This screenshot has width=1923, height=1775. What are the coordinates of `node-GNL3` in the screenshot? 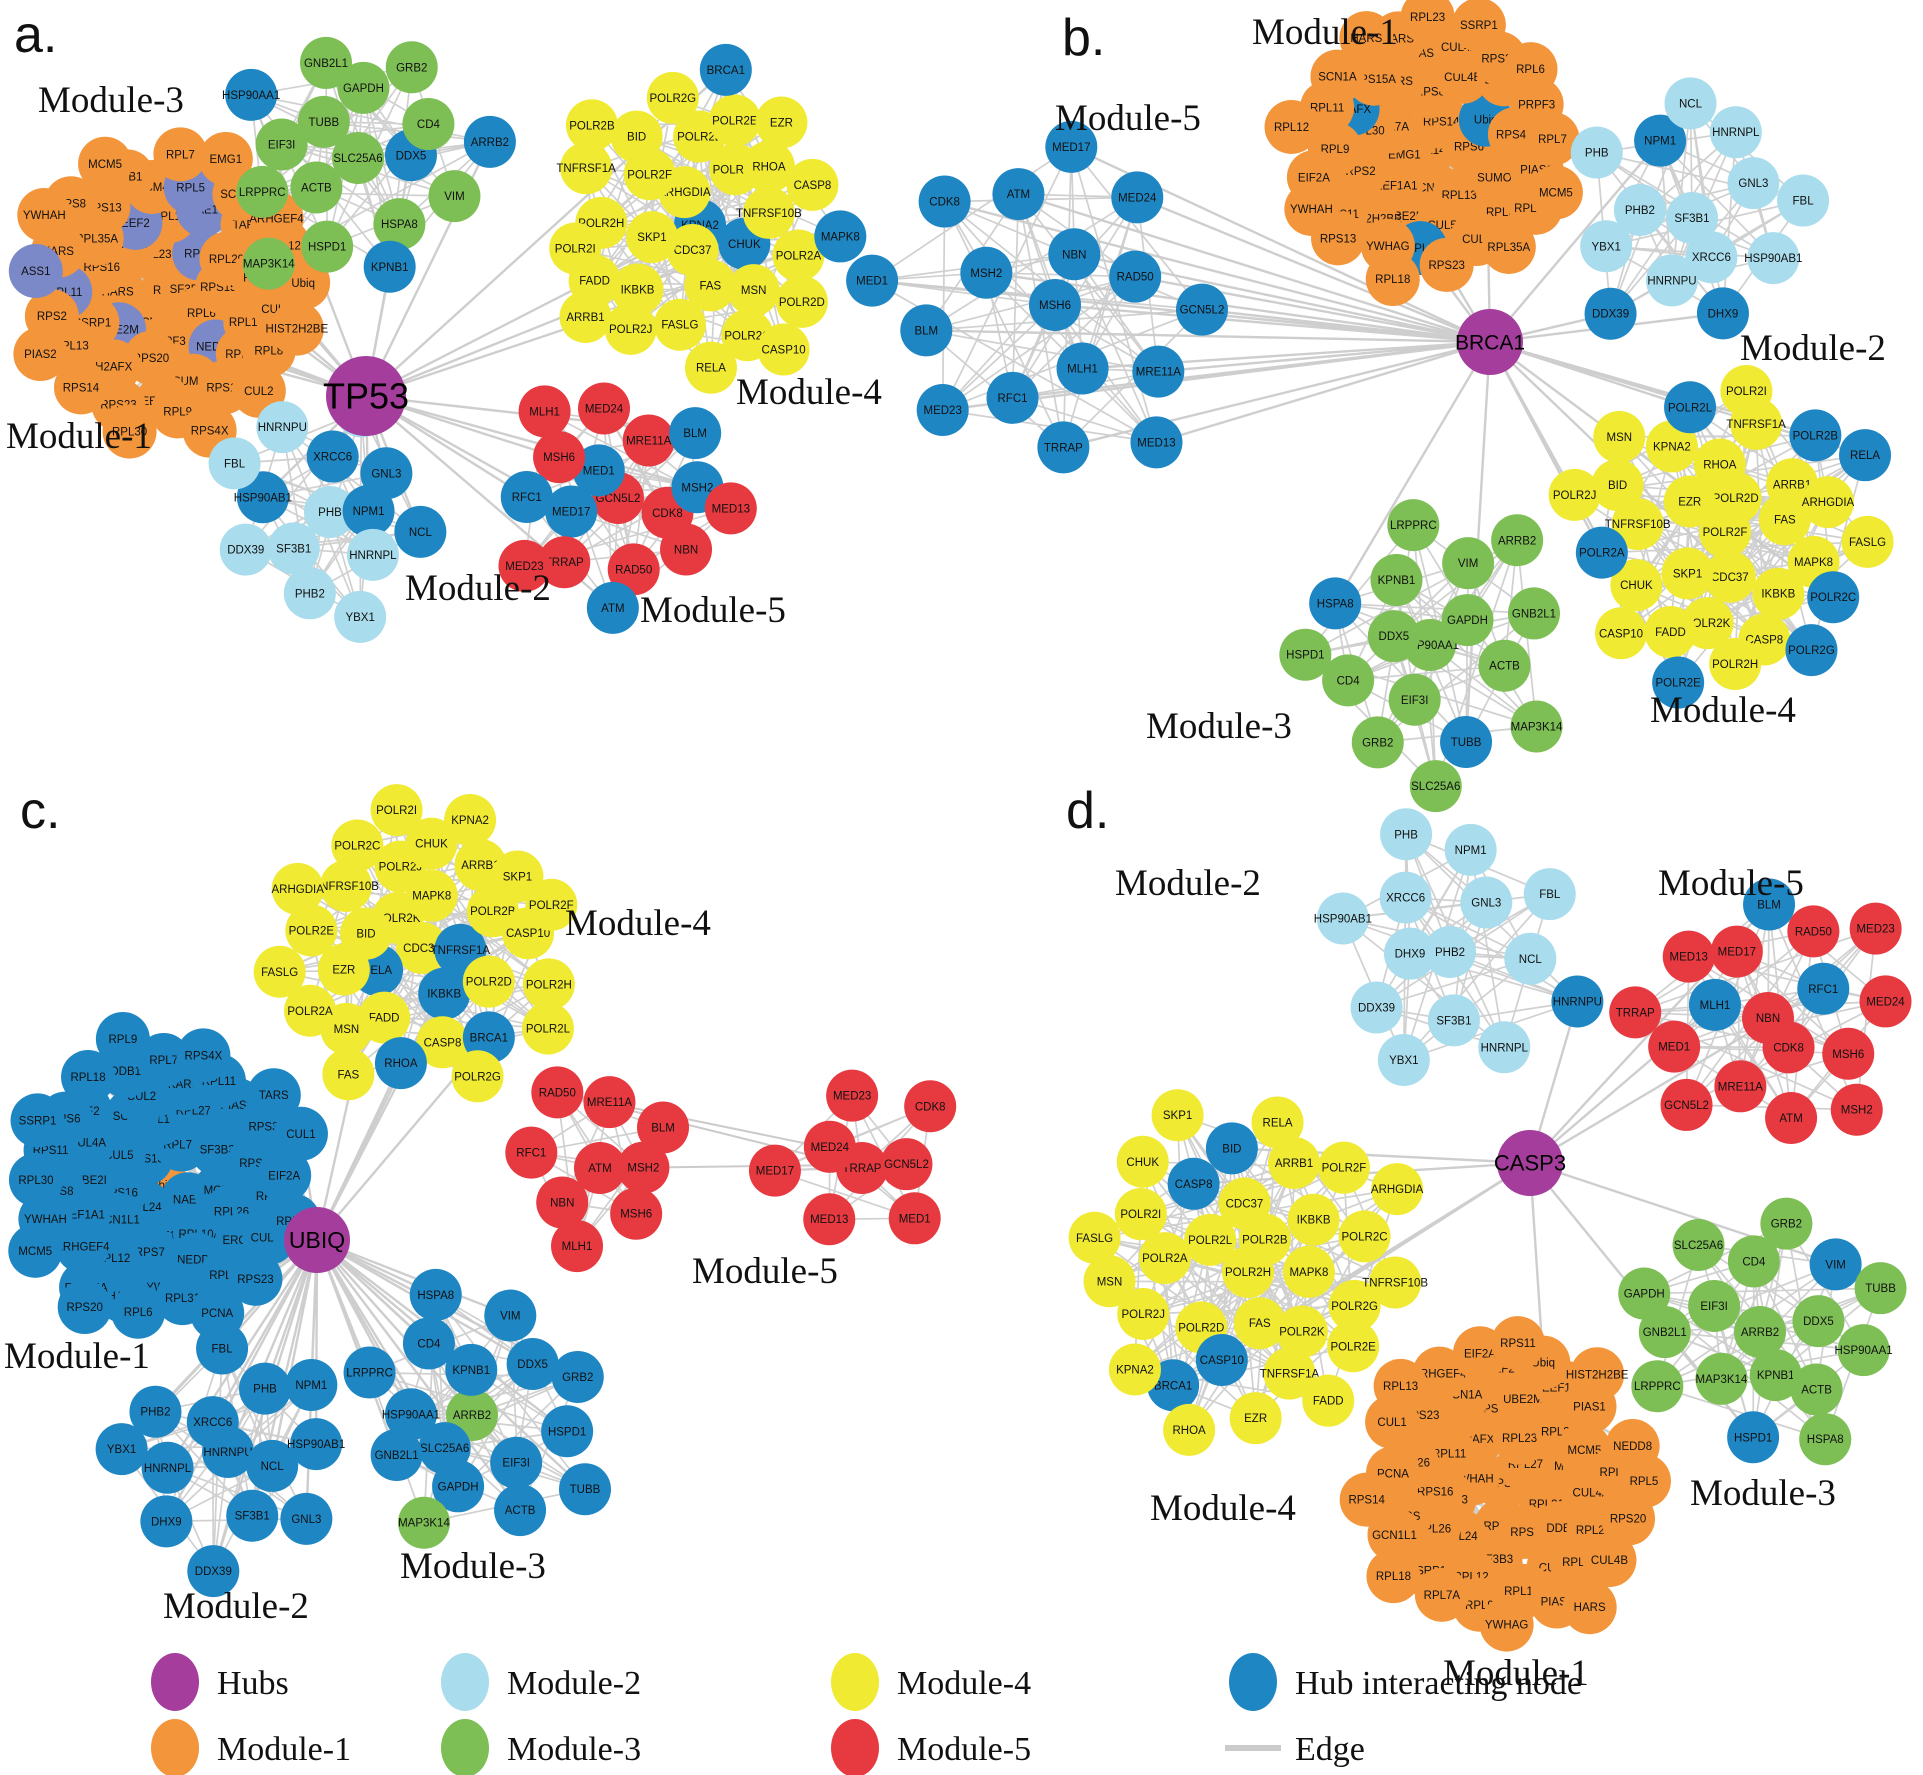 It's located at (1753, 183).